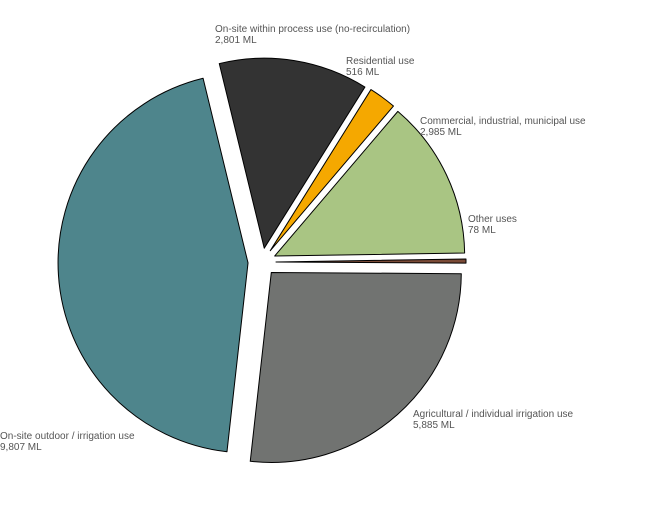  Describe the element at coordinates (363, 72) in the screenshot. I see `slice-label-value: 516 ML` at that location.